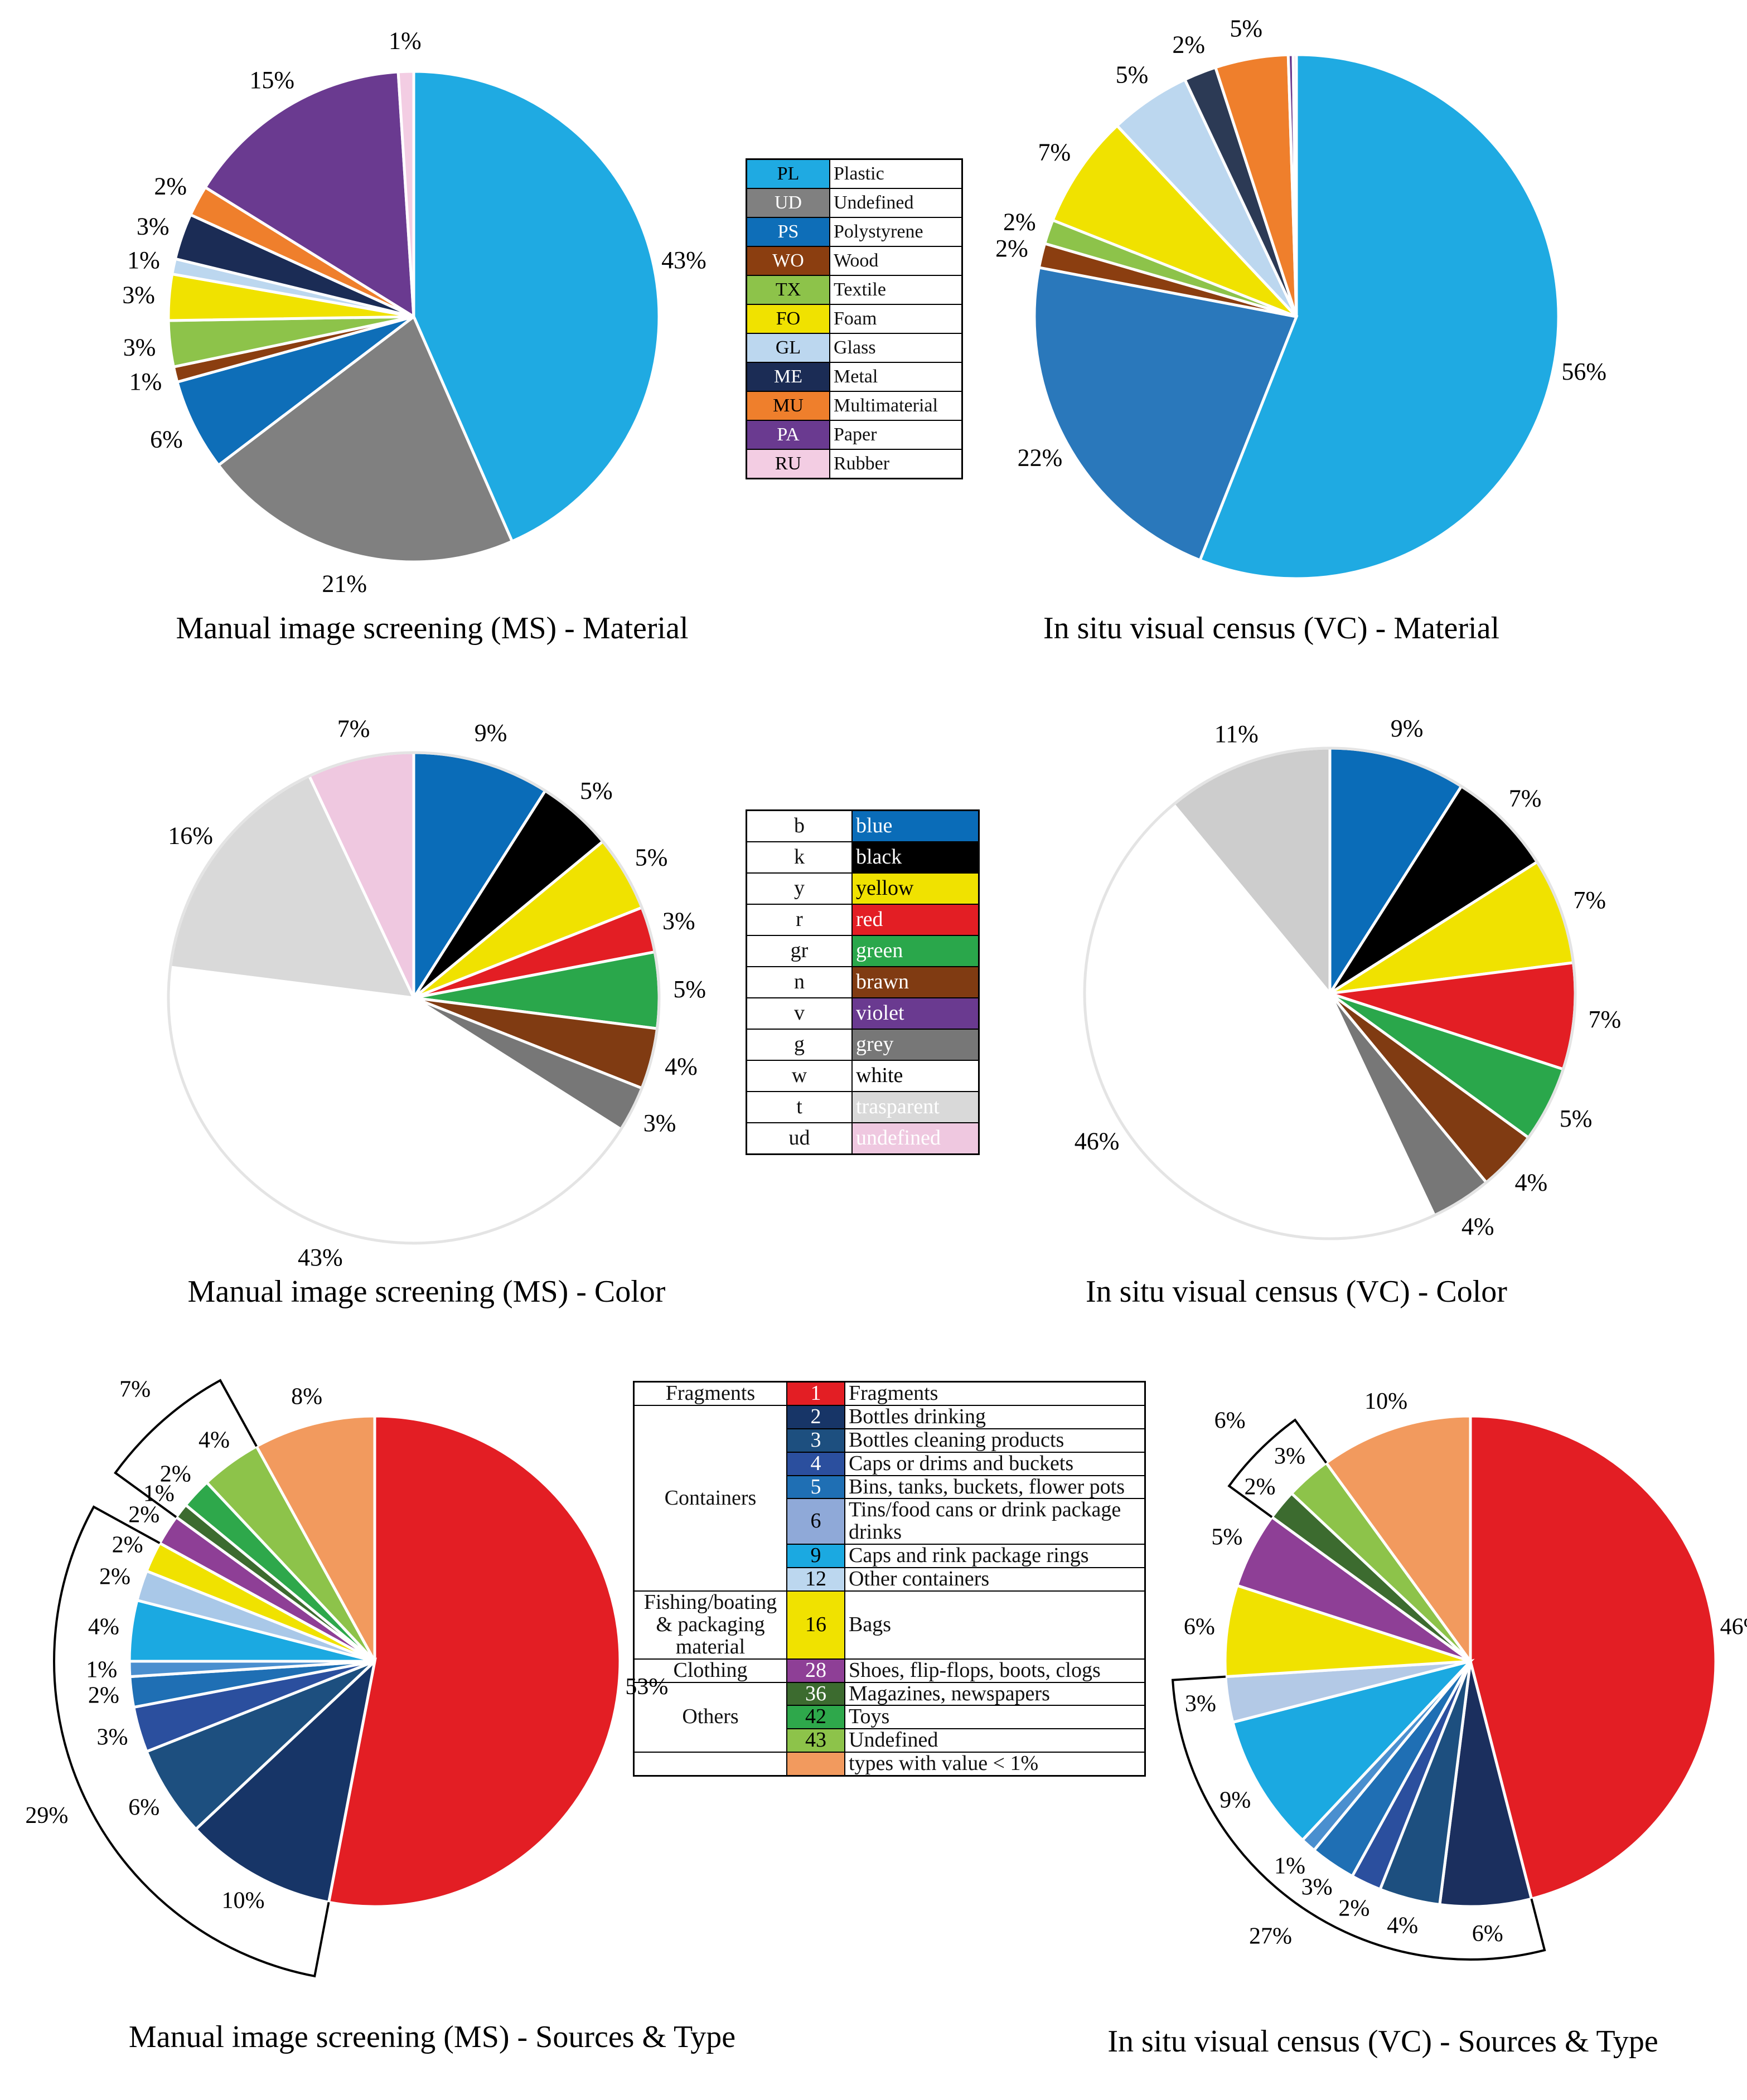 The height and width of the screenshot is (2100, 1747). Describe the element at coordinates (1296, 1291) in the screenshot. I see `chart-title-vc-color: In situ visual census (VC) - Color` at that location.